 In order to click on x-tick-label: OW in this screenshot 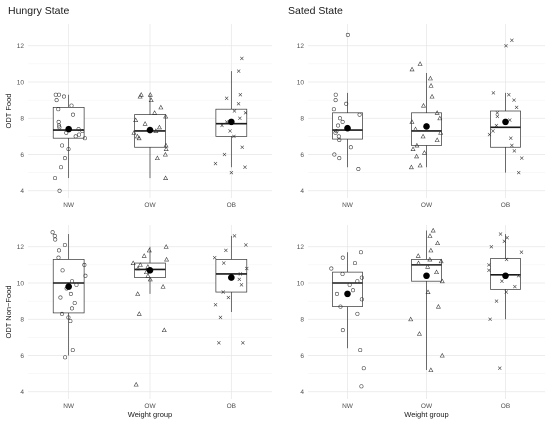, I will do `click(427, 205)`.